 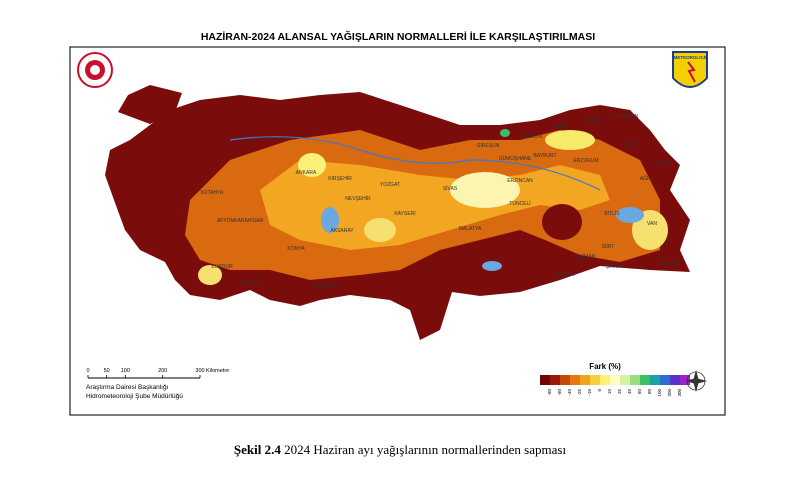 What do you see at coordinates (470, 229) in the screenshot?
I see `city-label: MALATYA` at bounding box center [470, 229].